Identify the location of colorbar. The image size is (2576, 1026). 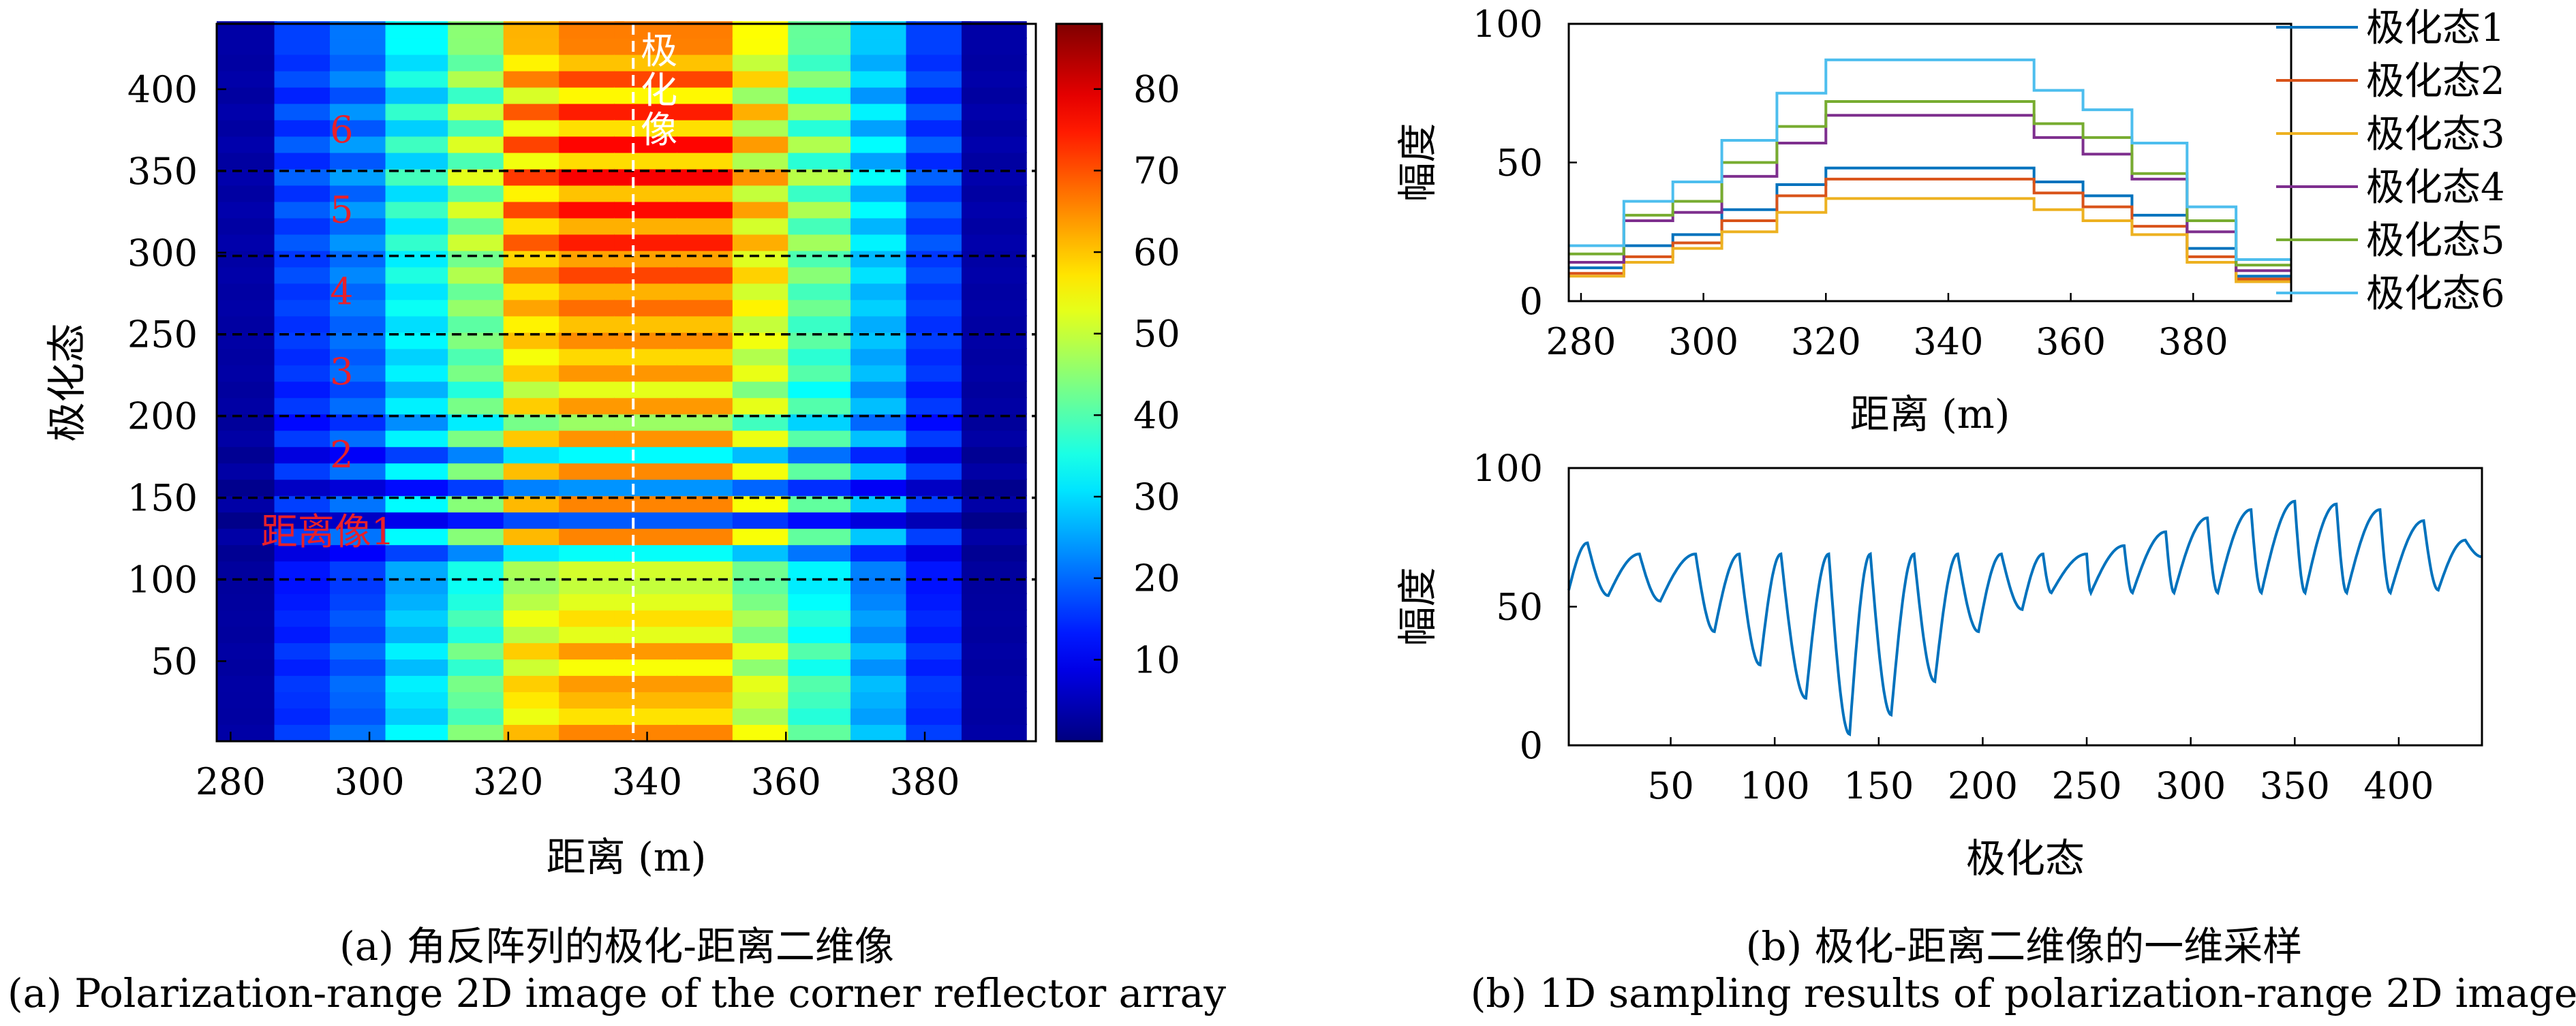
(1079, 382).